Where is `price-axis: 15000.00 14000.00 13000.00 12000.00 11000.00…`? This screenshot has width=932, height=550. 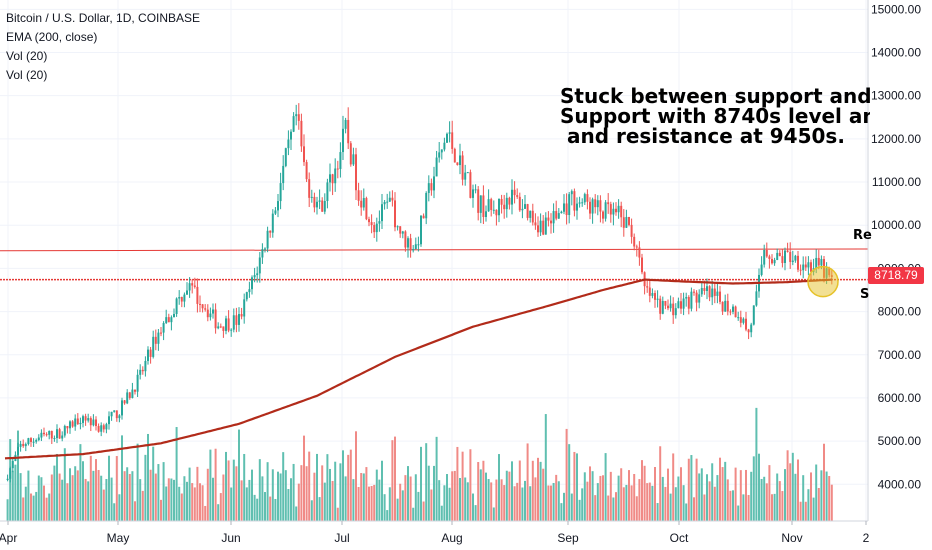
price-axis: 15000.00 14000.00 13000.00 12000.00 11000.00… is located at coordinates (896, 246).